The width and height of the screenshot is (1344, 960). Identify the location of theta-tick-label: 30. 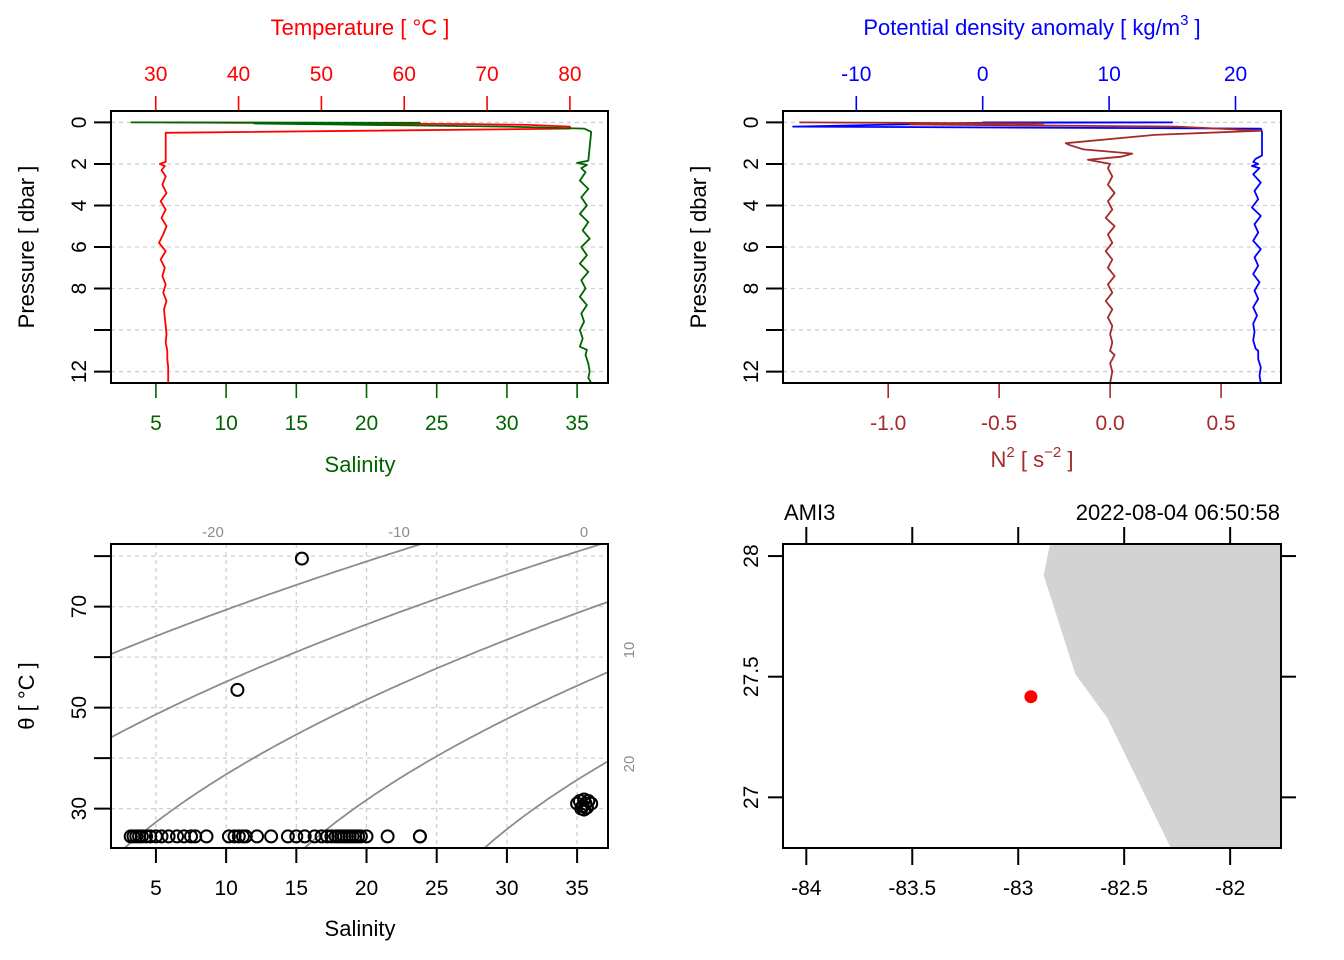
(79, 808).